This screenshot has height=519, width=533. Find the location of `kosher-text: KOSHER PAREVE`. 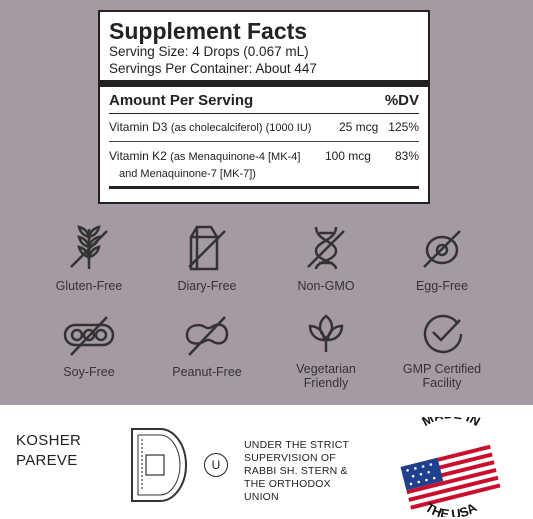

kosher-text: KOSHER PAREVE is located at coordinates (49, 450).